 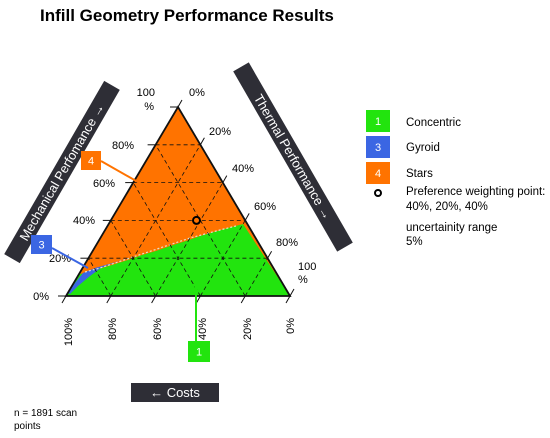 What do you see at coordinates (60, 259) in the screenshot?
I see `tick-left-20: 20%` at bounding box center [60, 259].